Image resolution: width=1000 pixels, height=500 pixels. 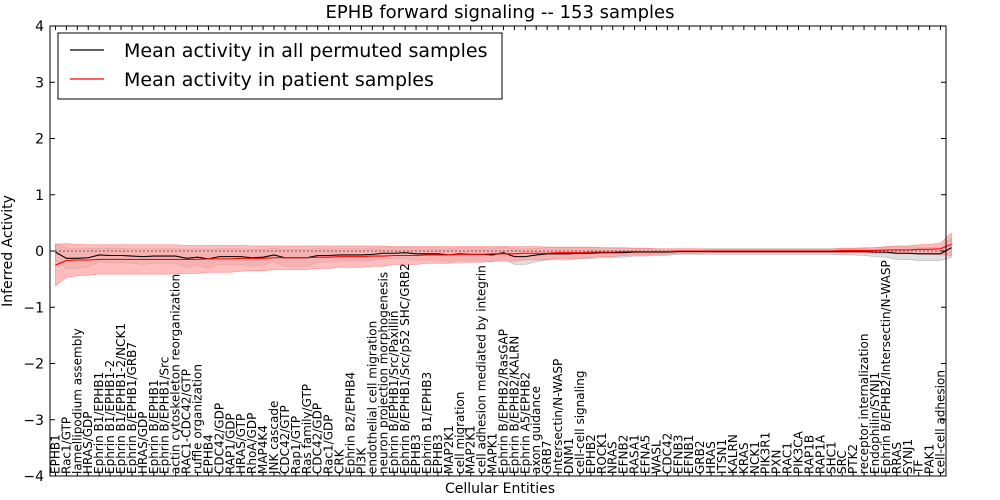 What do you see at coordinates (279, 80) in the screenshot?
I see `legend-label-patient: Mean activity in patient samples` at bounding box center [279, 80].